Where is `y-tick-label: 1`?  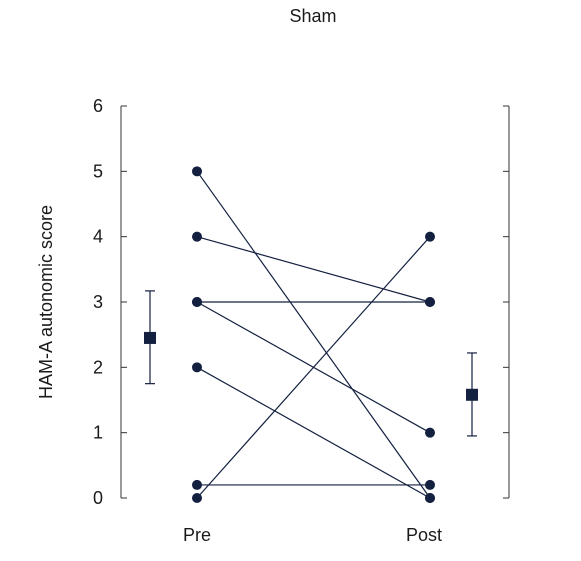 y-tick-label: 1 is located at coordinates (98, 433).